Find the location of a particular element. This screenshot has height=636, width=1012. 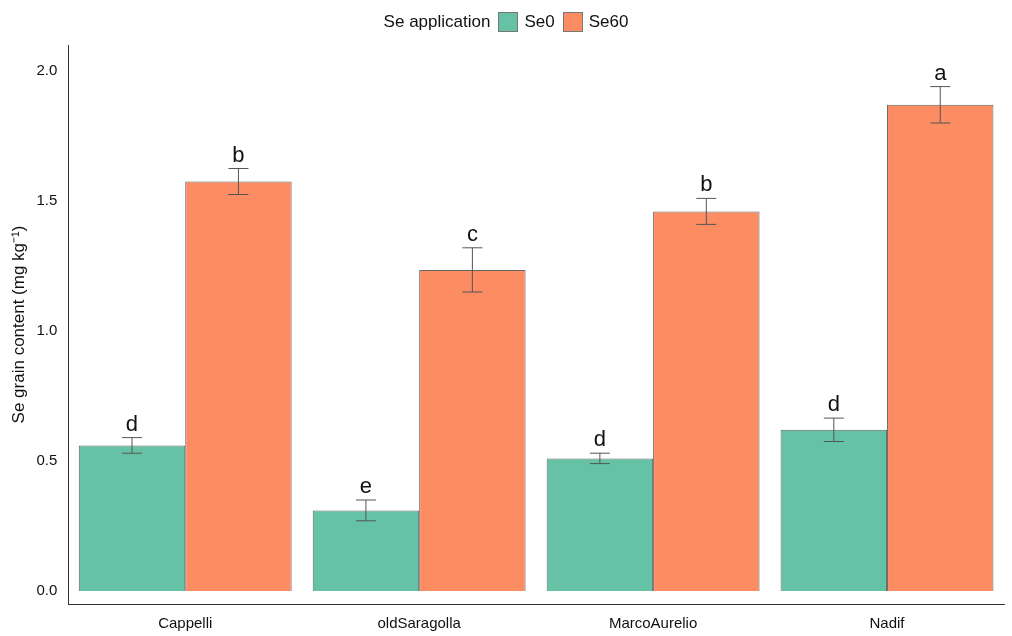

y-tick-label: 2.0 is located at coordinates (47, 70).